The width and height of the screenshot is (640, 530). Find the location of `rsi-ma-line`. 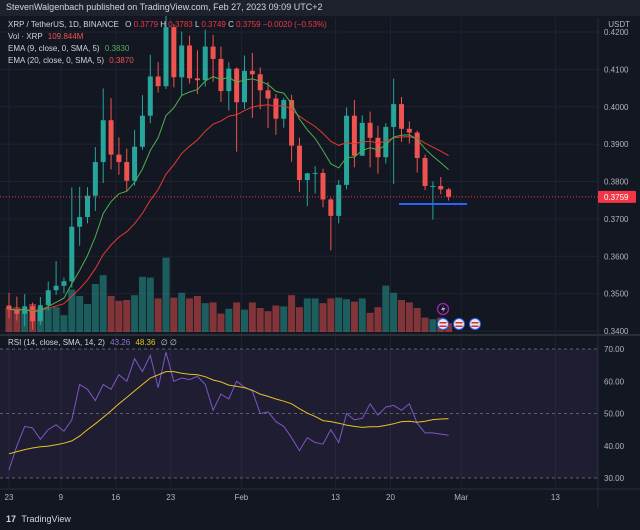

rsi-ma-line is located at coordinates (228, 413).